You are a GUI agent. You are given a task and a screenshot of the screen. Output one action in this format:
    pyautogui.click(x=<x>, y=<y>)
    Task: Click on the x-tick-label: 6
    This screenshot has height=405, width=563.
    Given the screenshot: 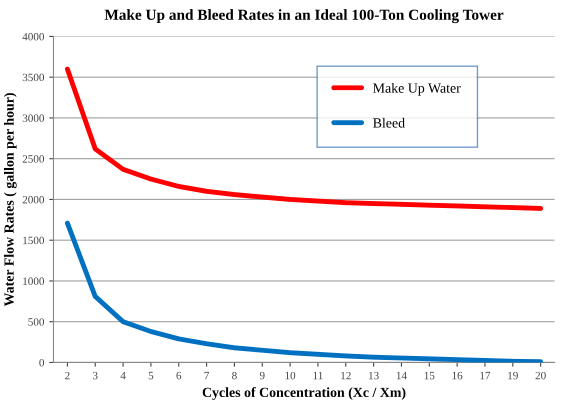 What is the action you would take?
    pyautogui.click(x=179, y=376)
    